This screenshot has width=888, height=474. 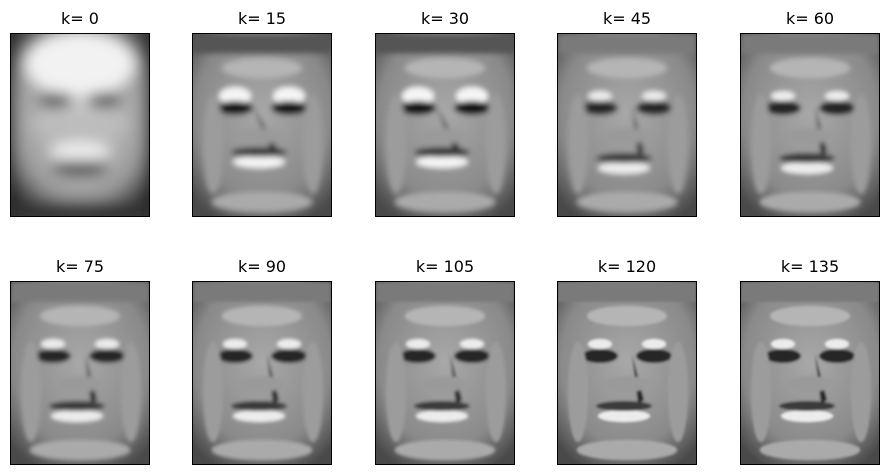 What do you see at coordinates (627, 18) in the screenshot?
I see `panel-title: k= 45` at bounding box center [627, 18].